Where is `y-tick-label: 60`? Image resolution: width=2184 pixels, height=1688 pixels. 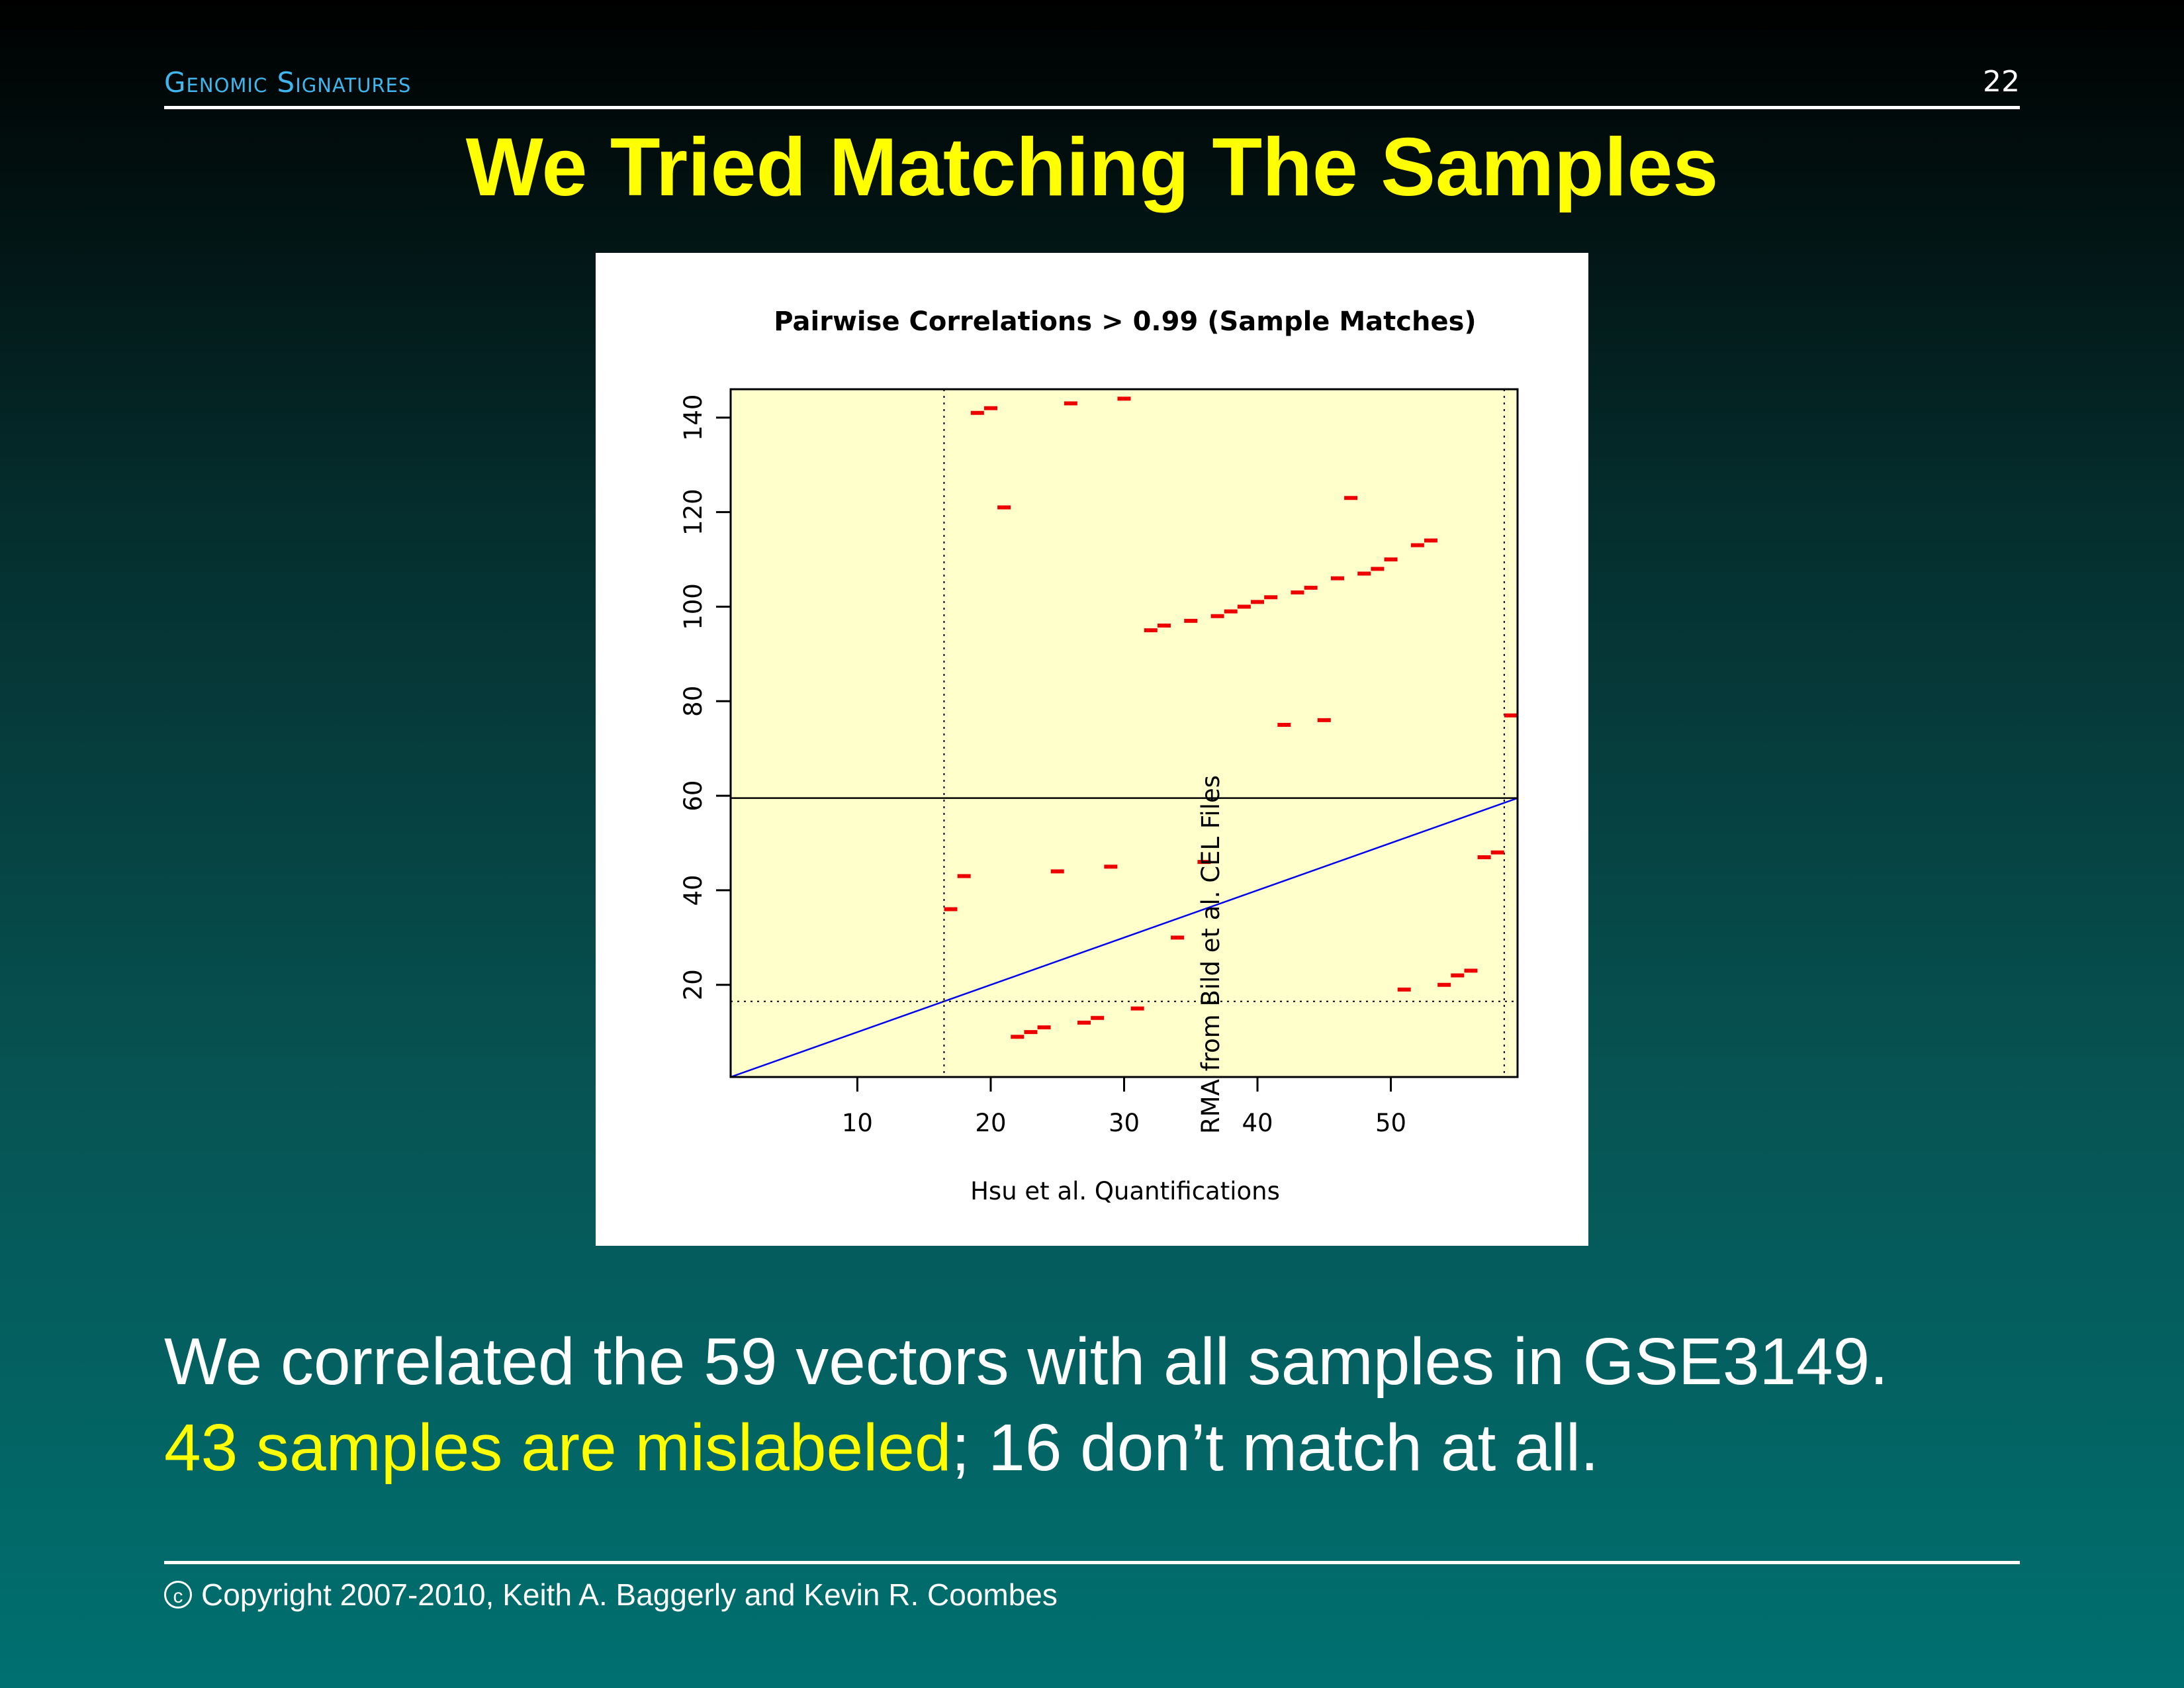 y-tick-label: 60 is located at coordinates (693, 796).